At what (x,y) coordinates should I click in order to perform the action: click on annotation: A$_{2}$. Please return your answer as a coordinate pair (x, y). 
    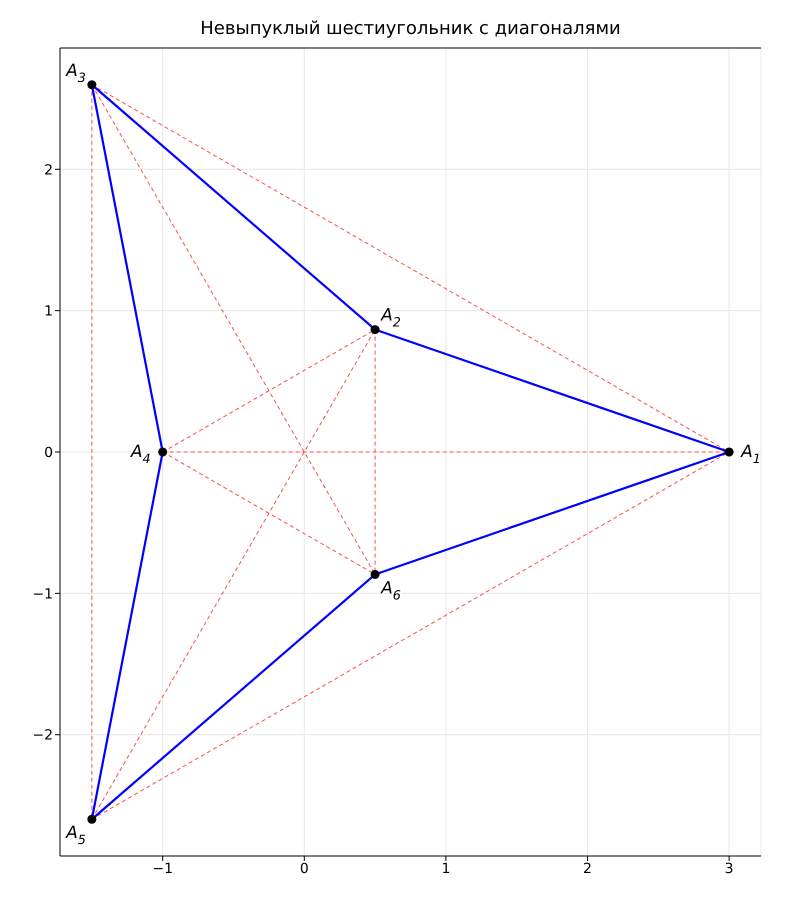
    Looking at the image, I should click on (390, 318).